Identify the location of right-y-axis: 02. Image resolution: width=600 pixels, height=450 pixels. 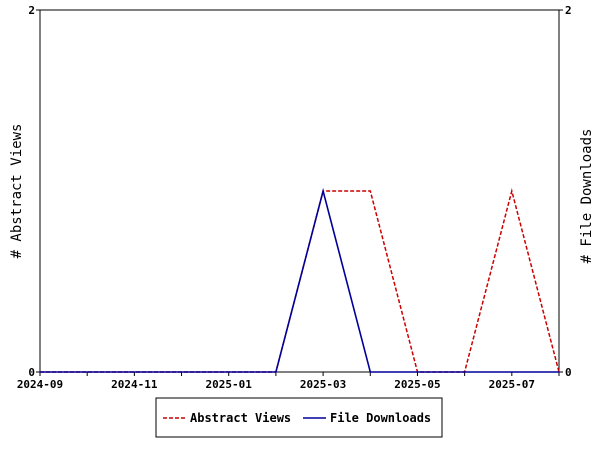
(565, 191).